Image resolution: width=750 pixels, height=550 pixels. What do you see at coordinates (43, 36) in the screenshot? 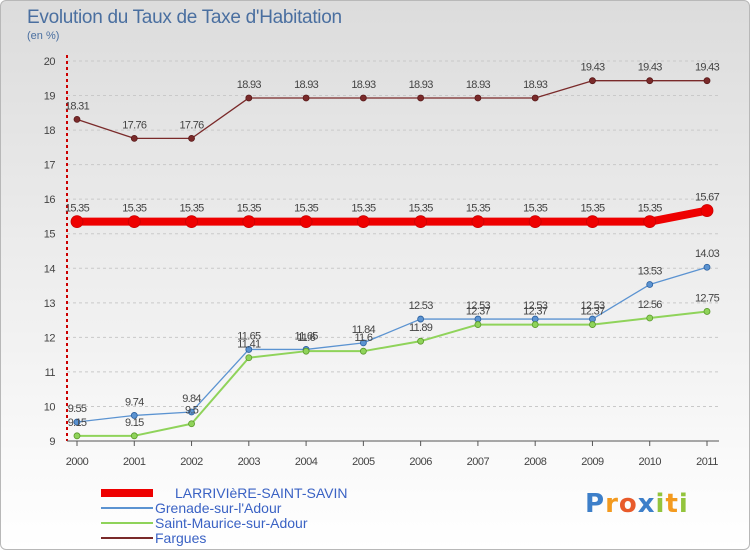
I see `chart-unit-label: (en %)` at bounding box center [43, 36].